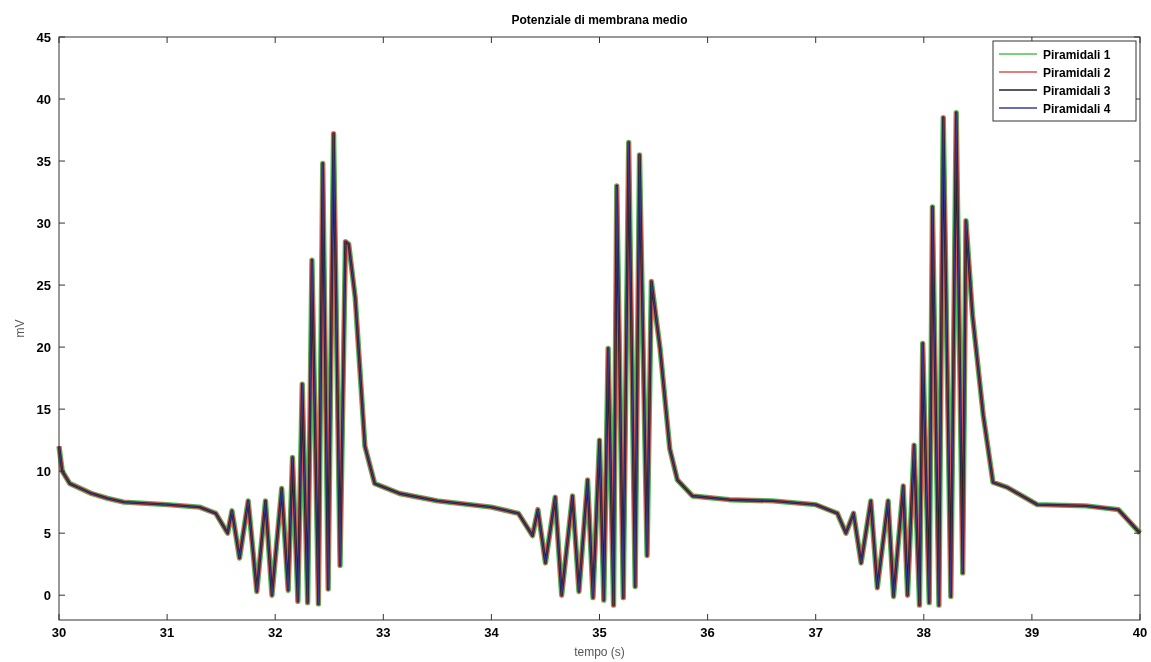 The width and height of the screenshot is (1151, 662). What do you see at coordinates (167, 632) in the screenshot?
I see `x-tick-label: 31` at bounding box center [167, 632].